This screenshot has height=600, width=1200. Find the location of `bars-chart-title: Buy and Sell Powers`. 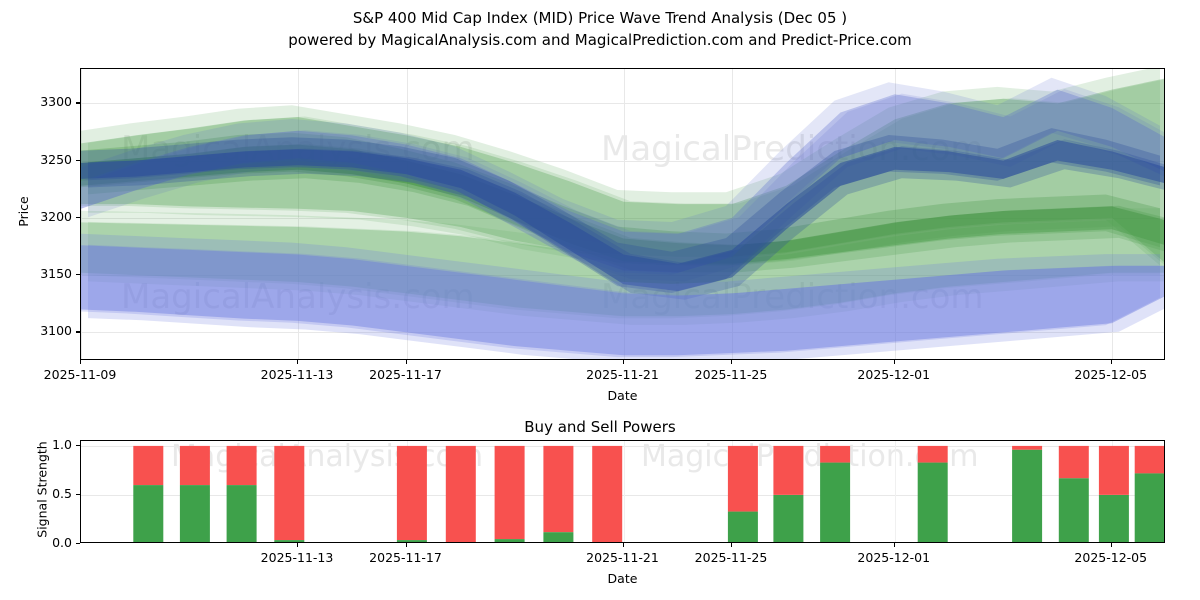

bars-chart-title: Buy and Sell Powers is located at coordinates (600, 427).